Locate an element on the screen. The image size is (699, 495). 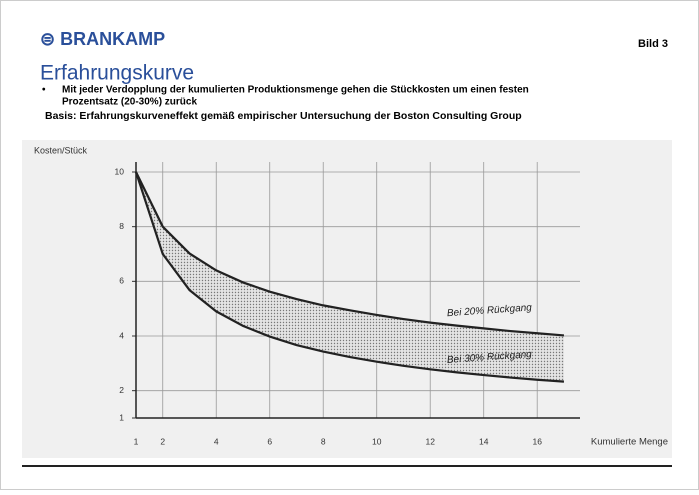
y-tick-label: 4 is located at coordinates (121, 335).